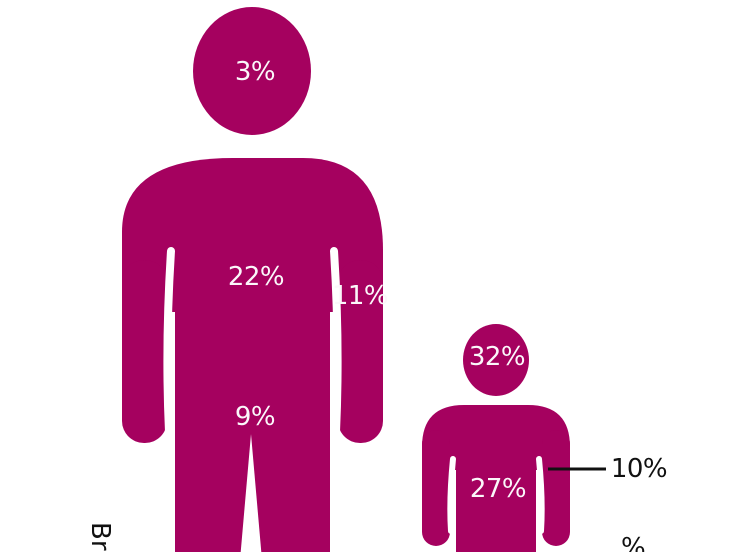 This screenshot has height=552, width=752. What do you see at coordinates (255, 72) in the screenshot?
I see `adult-head-label: 3%` at bounding box center [255, 72].